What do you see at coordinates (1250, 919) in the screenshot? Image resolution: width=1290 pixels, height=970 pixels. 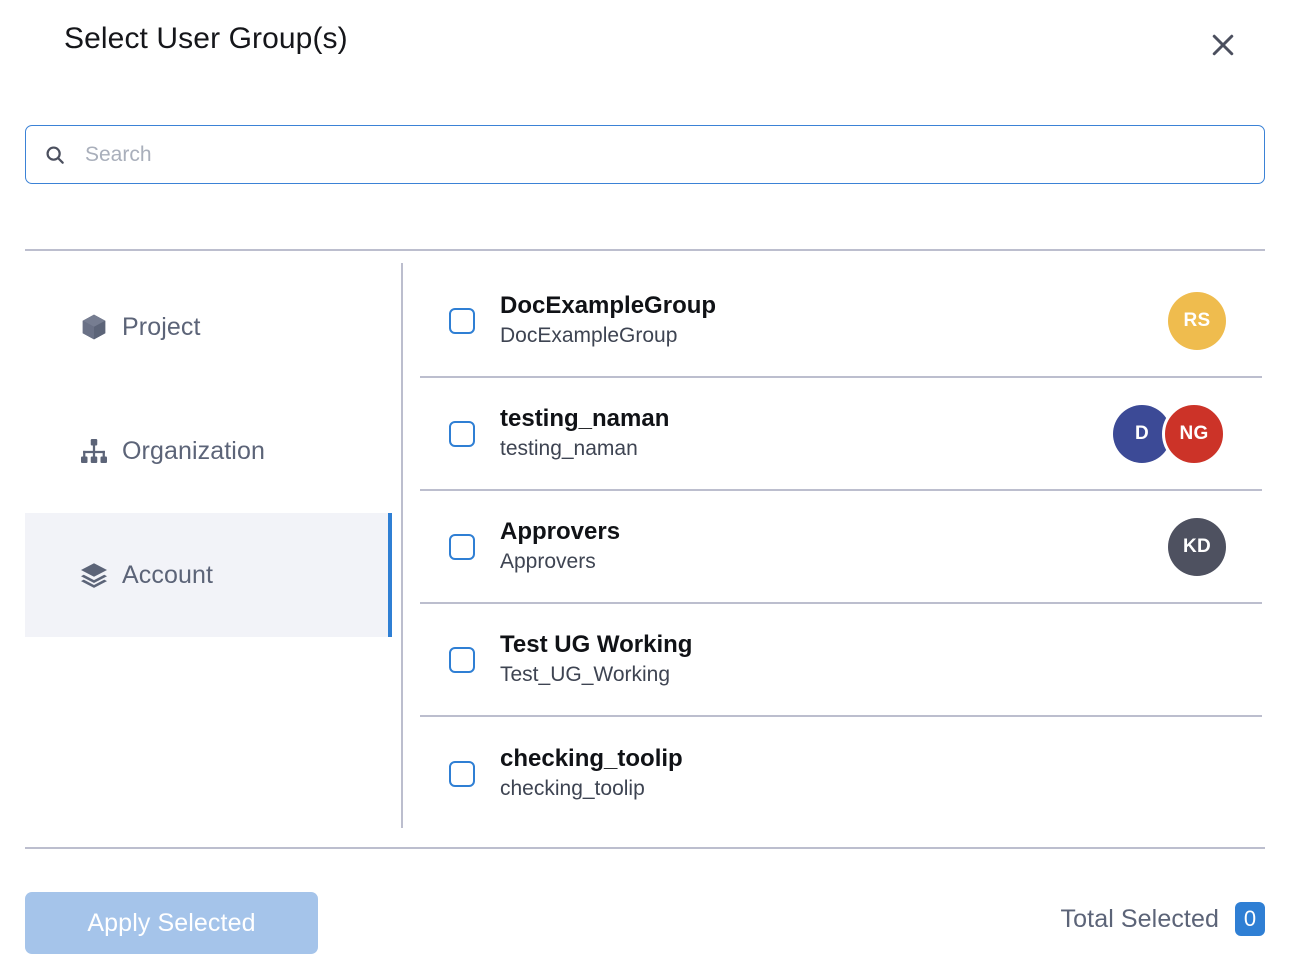 I see `status-badge: 0` at bounding box center [1250, 919].